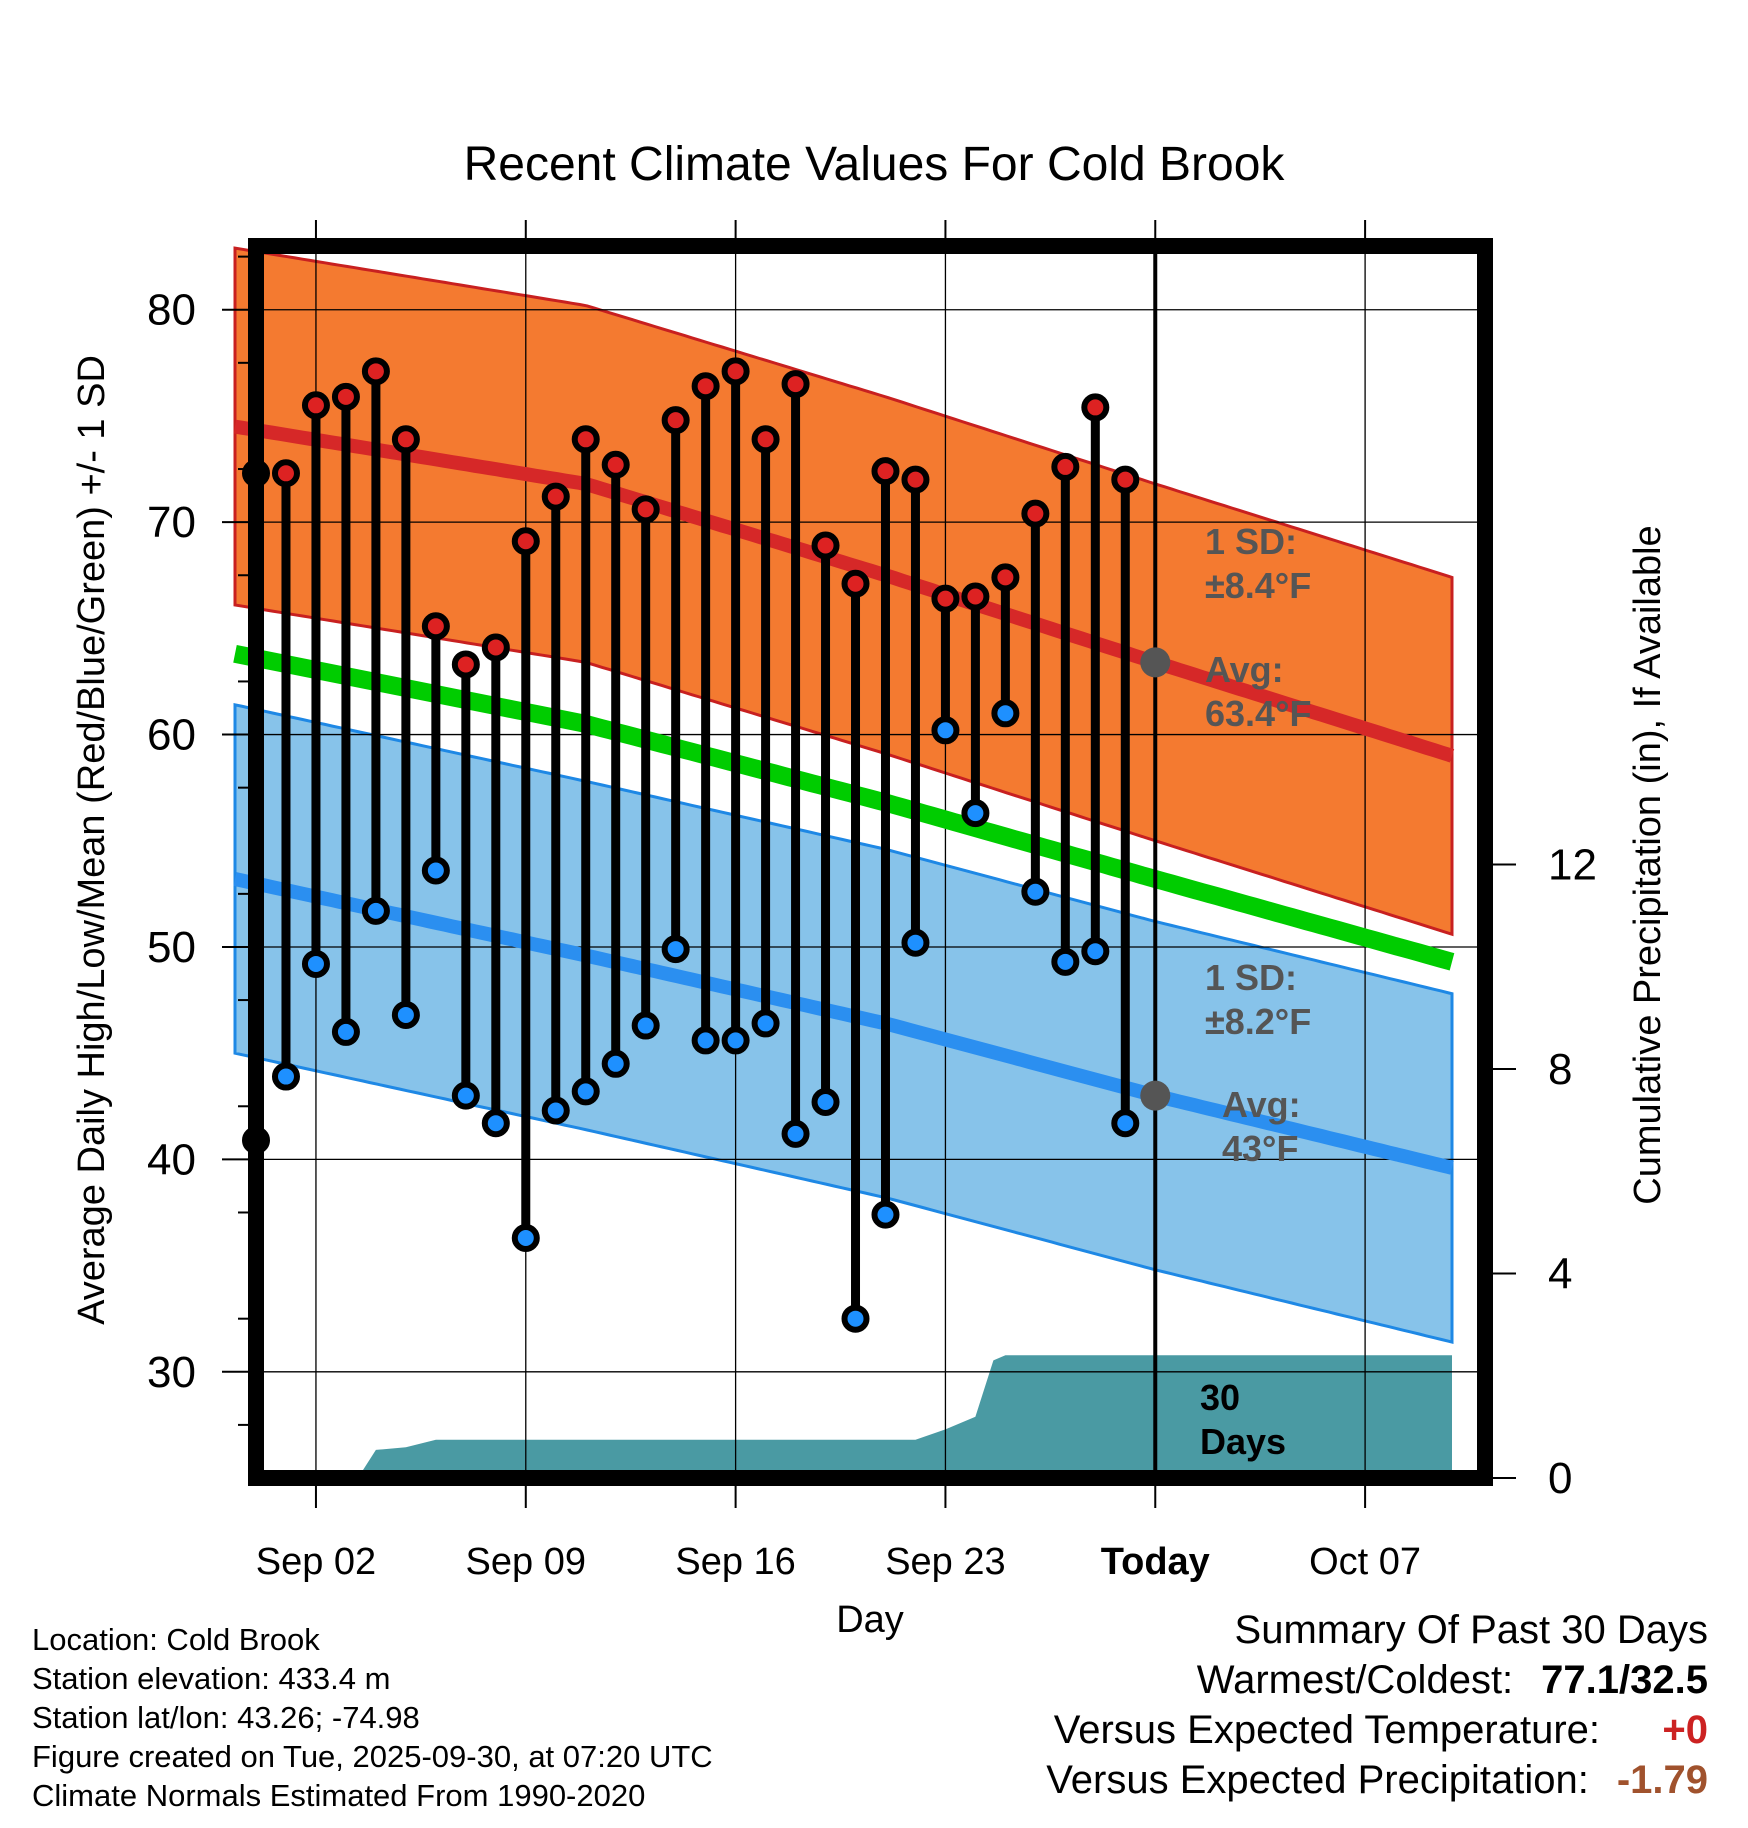  Describe the element at coordinates (1258, 1783) in the screenshot. I see `precip-row: Versus Expected Precipitation: -1.79` at that location.